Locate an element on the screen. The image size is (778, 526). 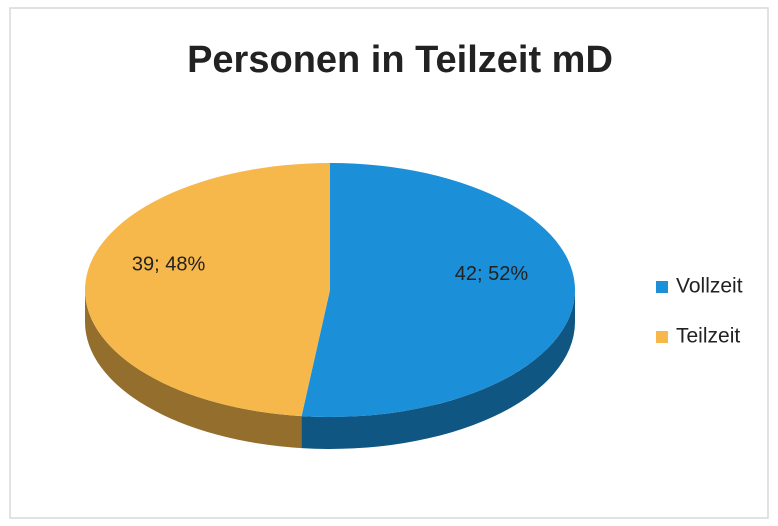
legend-label: Vollzeit is located at coordinates (709, 286).